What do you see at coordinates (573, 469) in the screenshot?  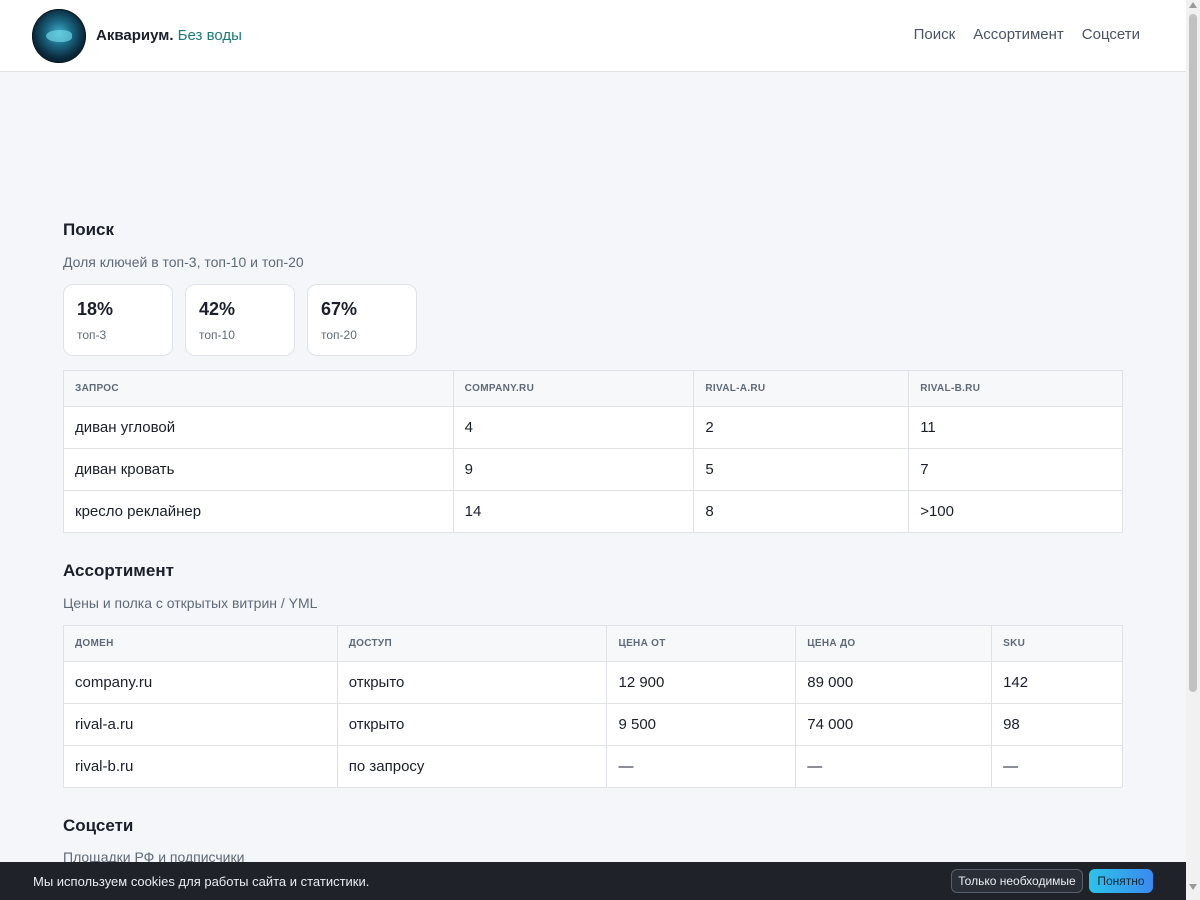 I see `table-cell: 9` at bounding box center [573, 469].